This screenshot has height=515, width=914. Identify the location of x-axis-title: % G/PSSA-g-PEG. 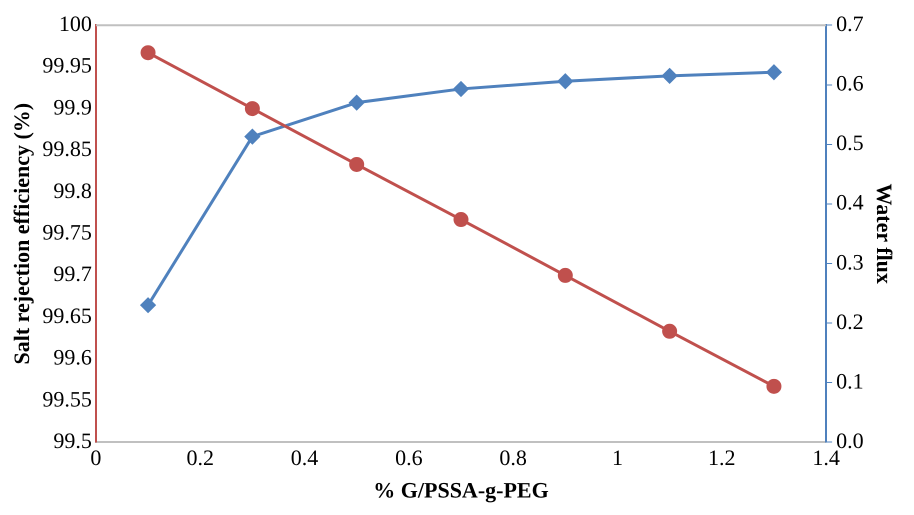
(461, 489).